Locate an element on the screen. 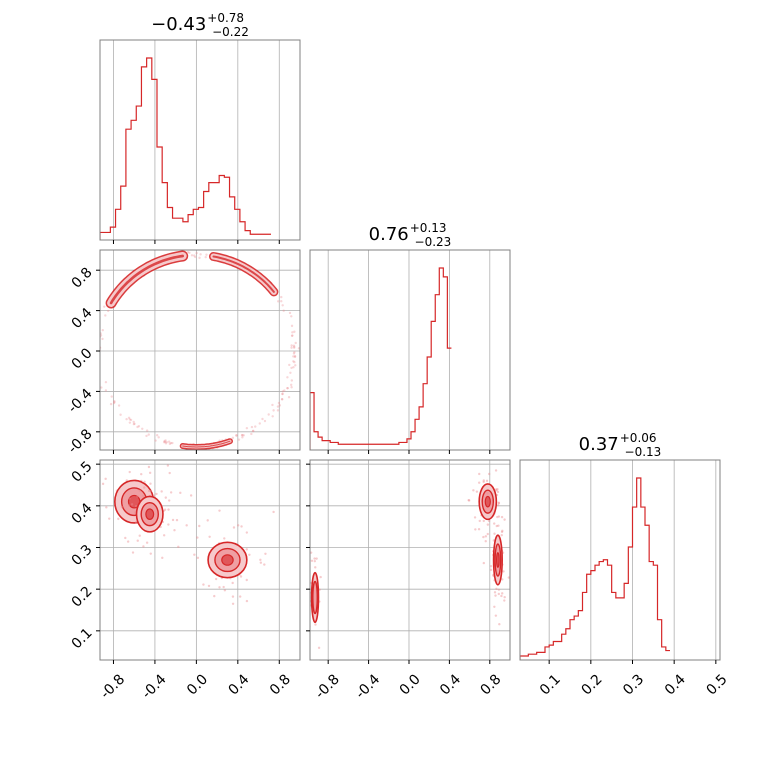 The width and height of the screenshot is (760, 760). contour-arc-outline is located at coordinates (147, 279).